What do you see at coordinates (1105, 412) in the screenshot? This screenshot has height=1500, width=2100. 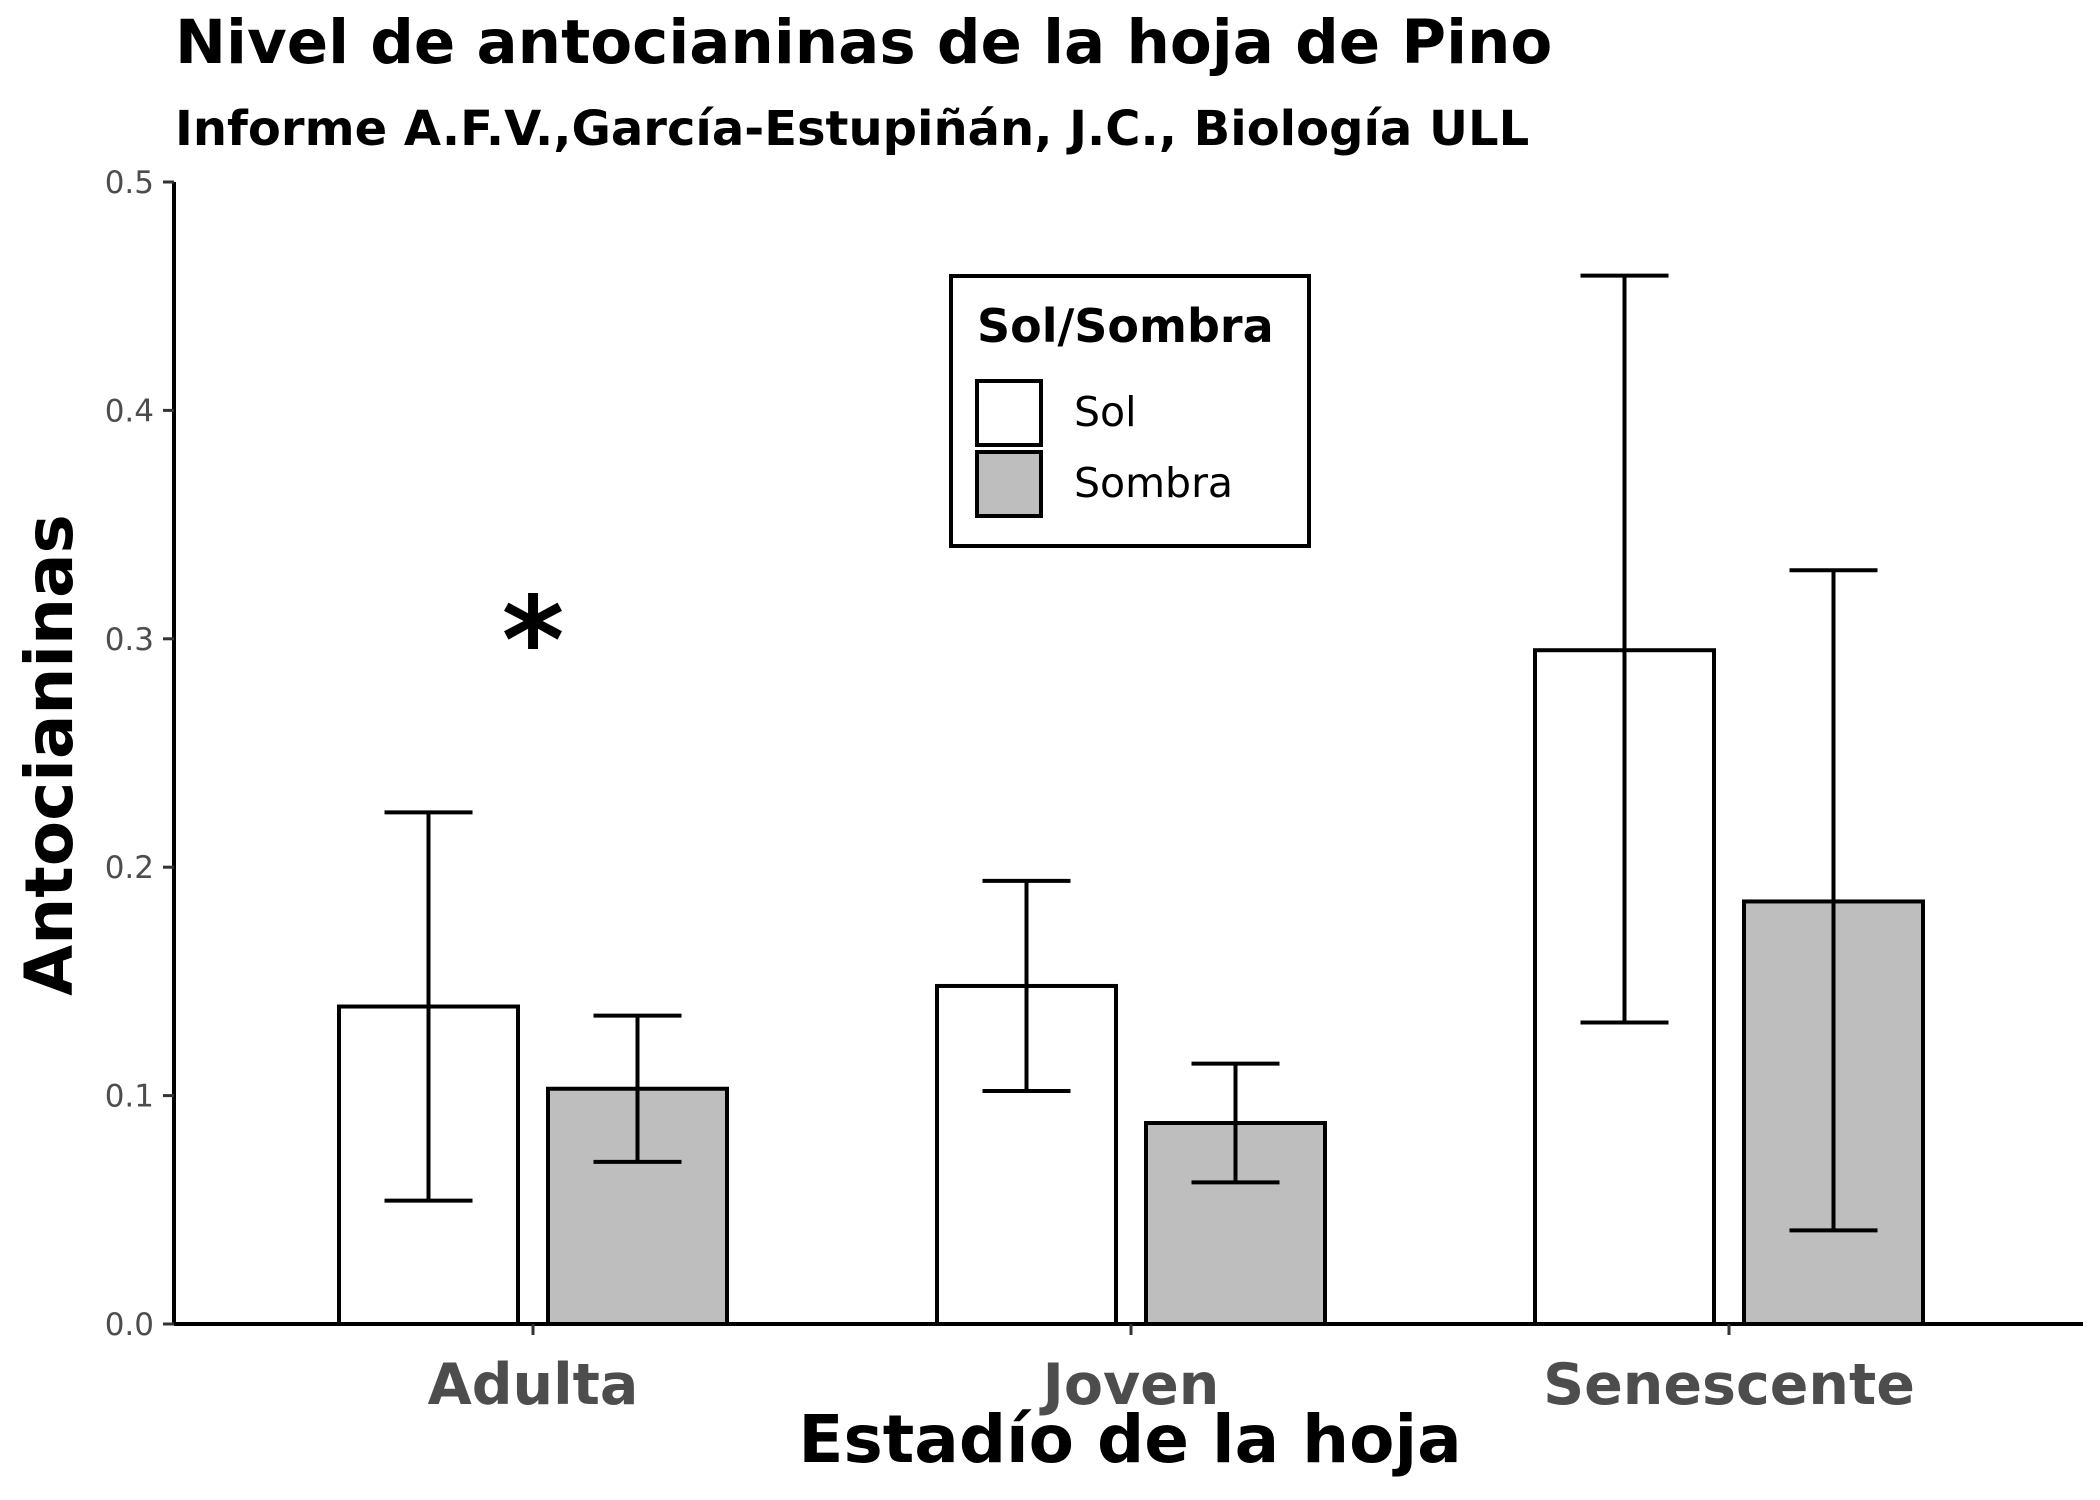 I see `legend-label-sol: Sol` at bounding box center [1105, 412].